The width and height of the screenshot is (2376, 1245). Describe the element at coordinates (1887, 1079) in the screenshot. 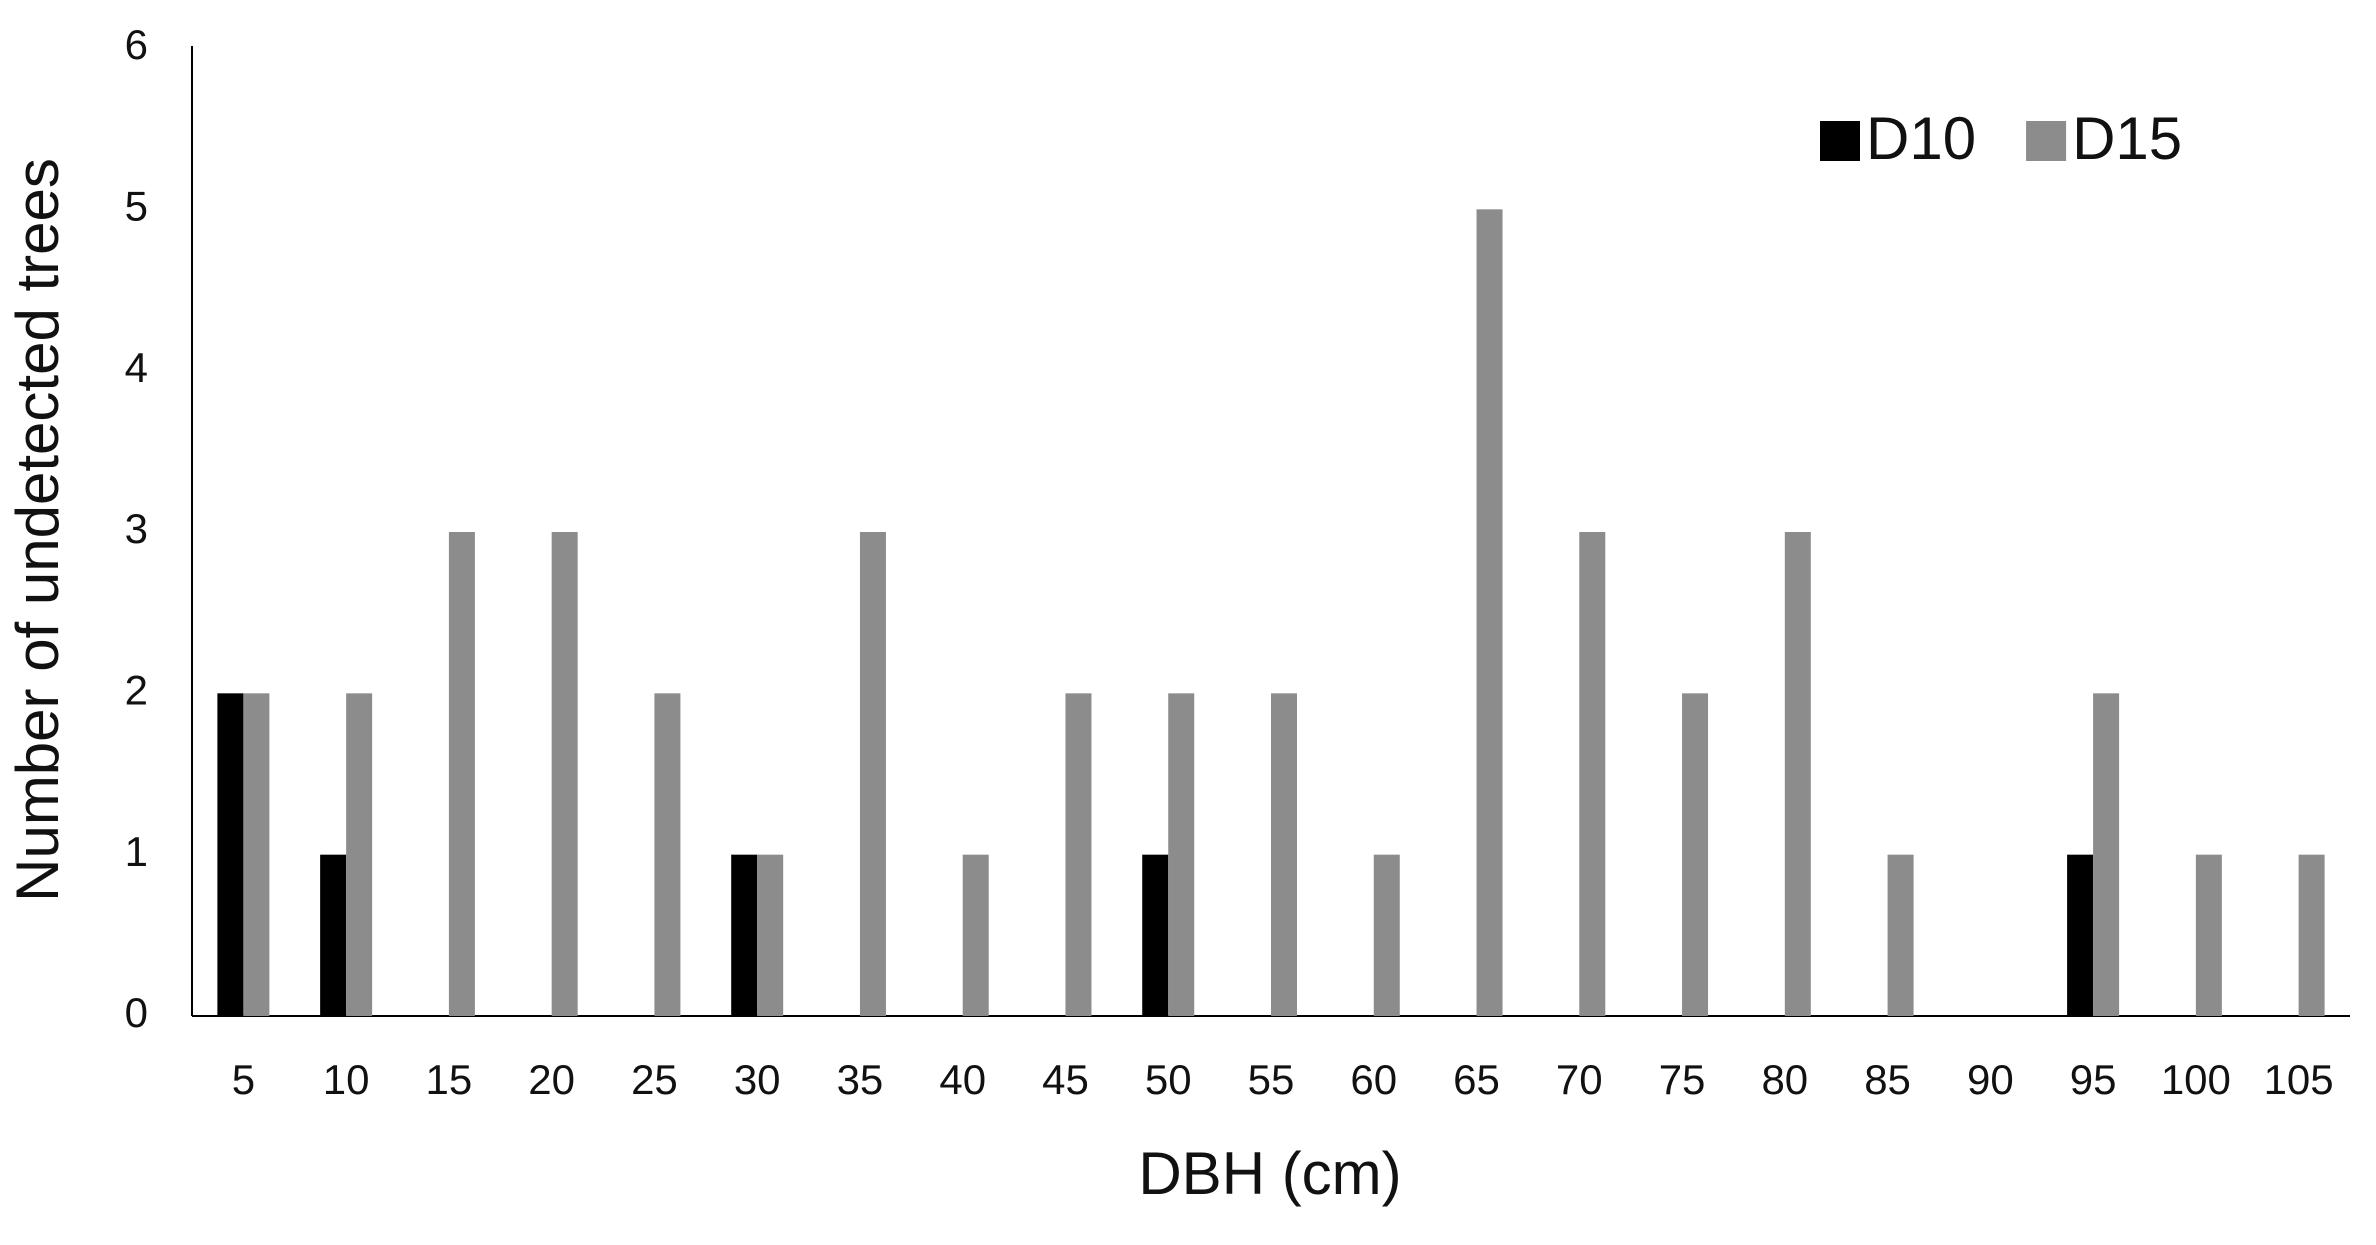

I see `x-tick-label: 85` at that location.